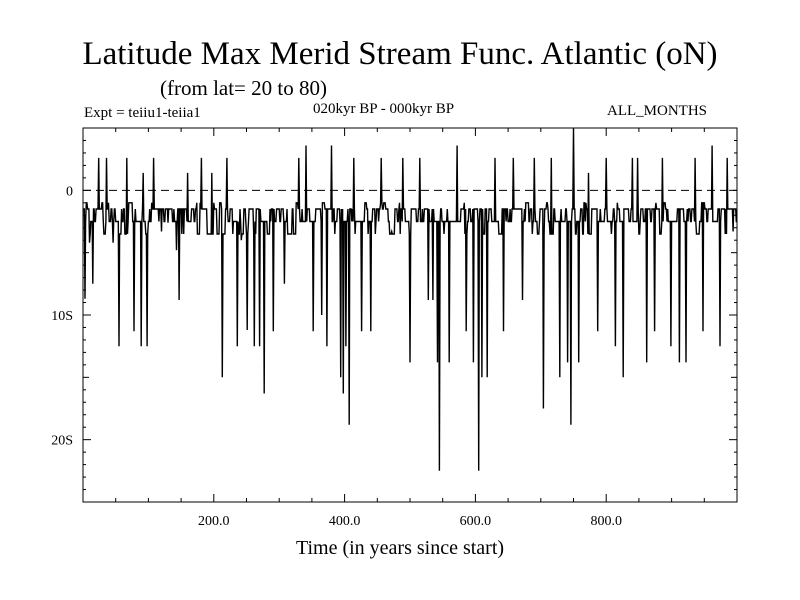 Image resolution: width=800 pixels, height=600 pixels. I want to click on x-tick-label: 600.0, so click(476, 521).